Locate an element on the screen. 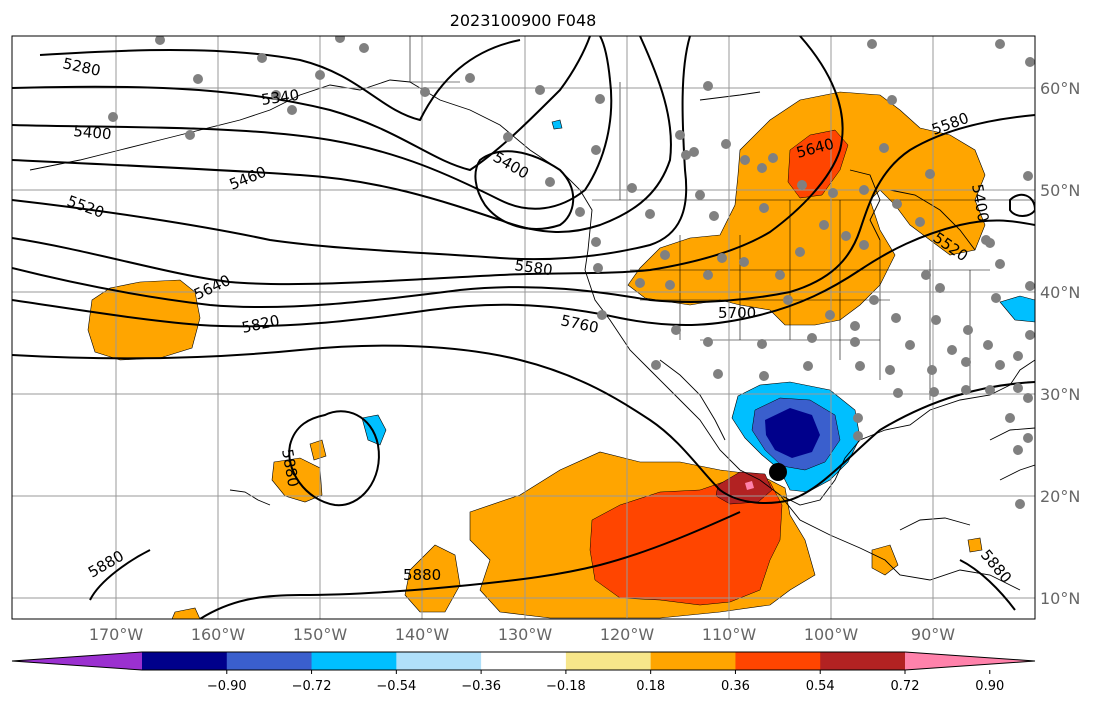 The height and width of the screenshot is (710, 1102). lat-label: 30°N is located at coordinates (1060, 394).